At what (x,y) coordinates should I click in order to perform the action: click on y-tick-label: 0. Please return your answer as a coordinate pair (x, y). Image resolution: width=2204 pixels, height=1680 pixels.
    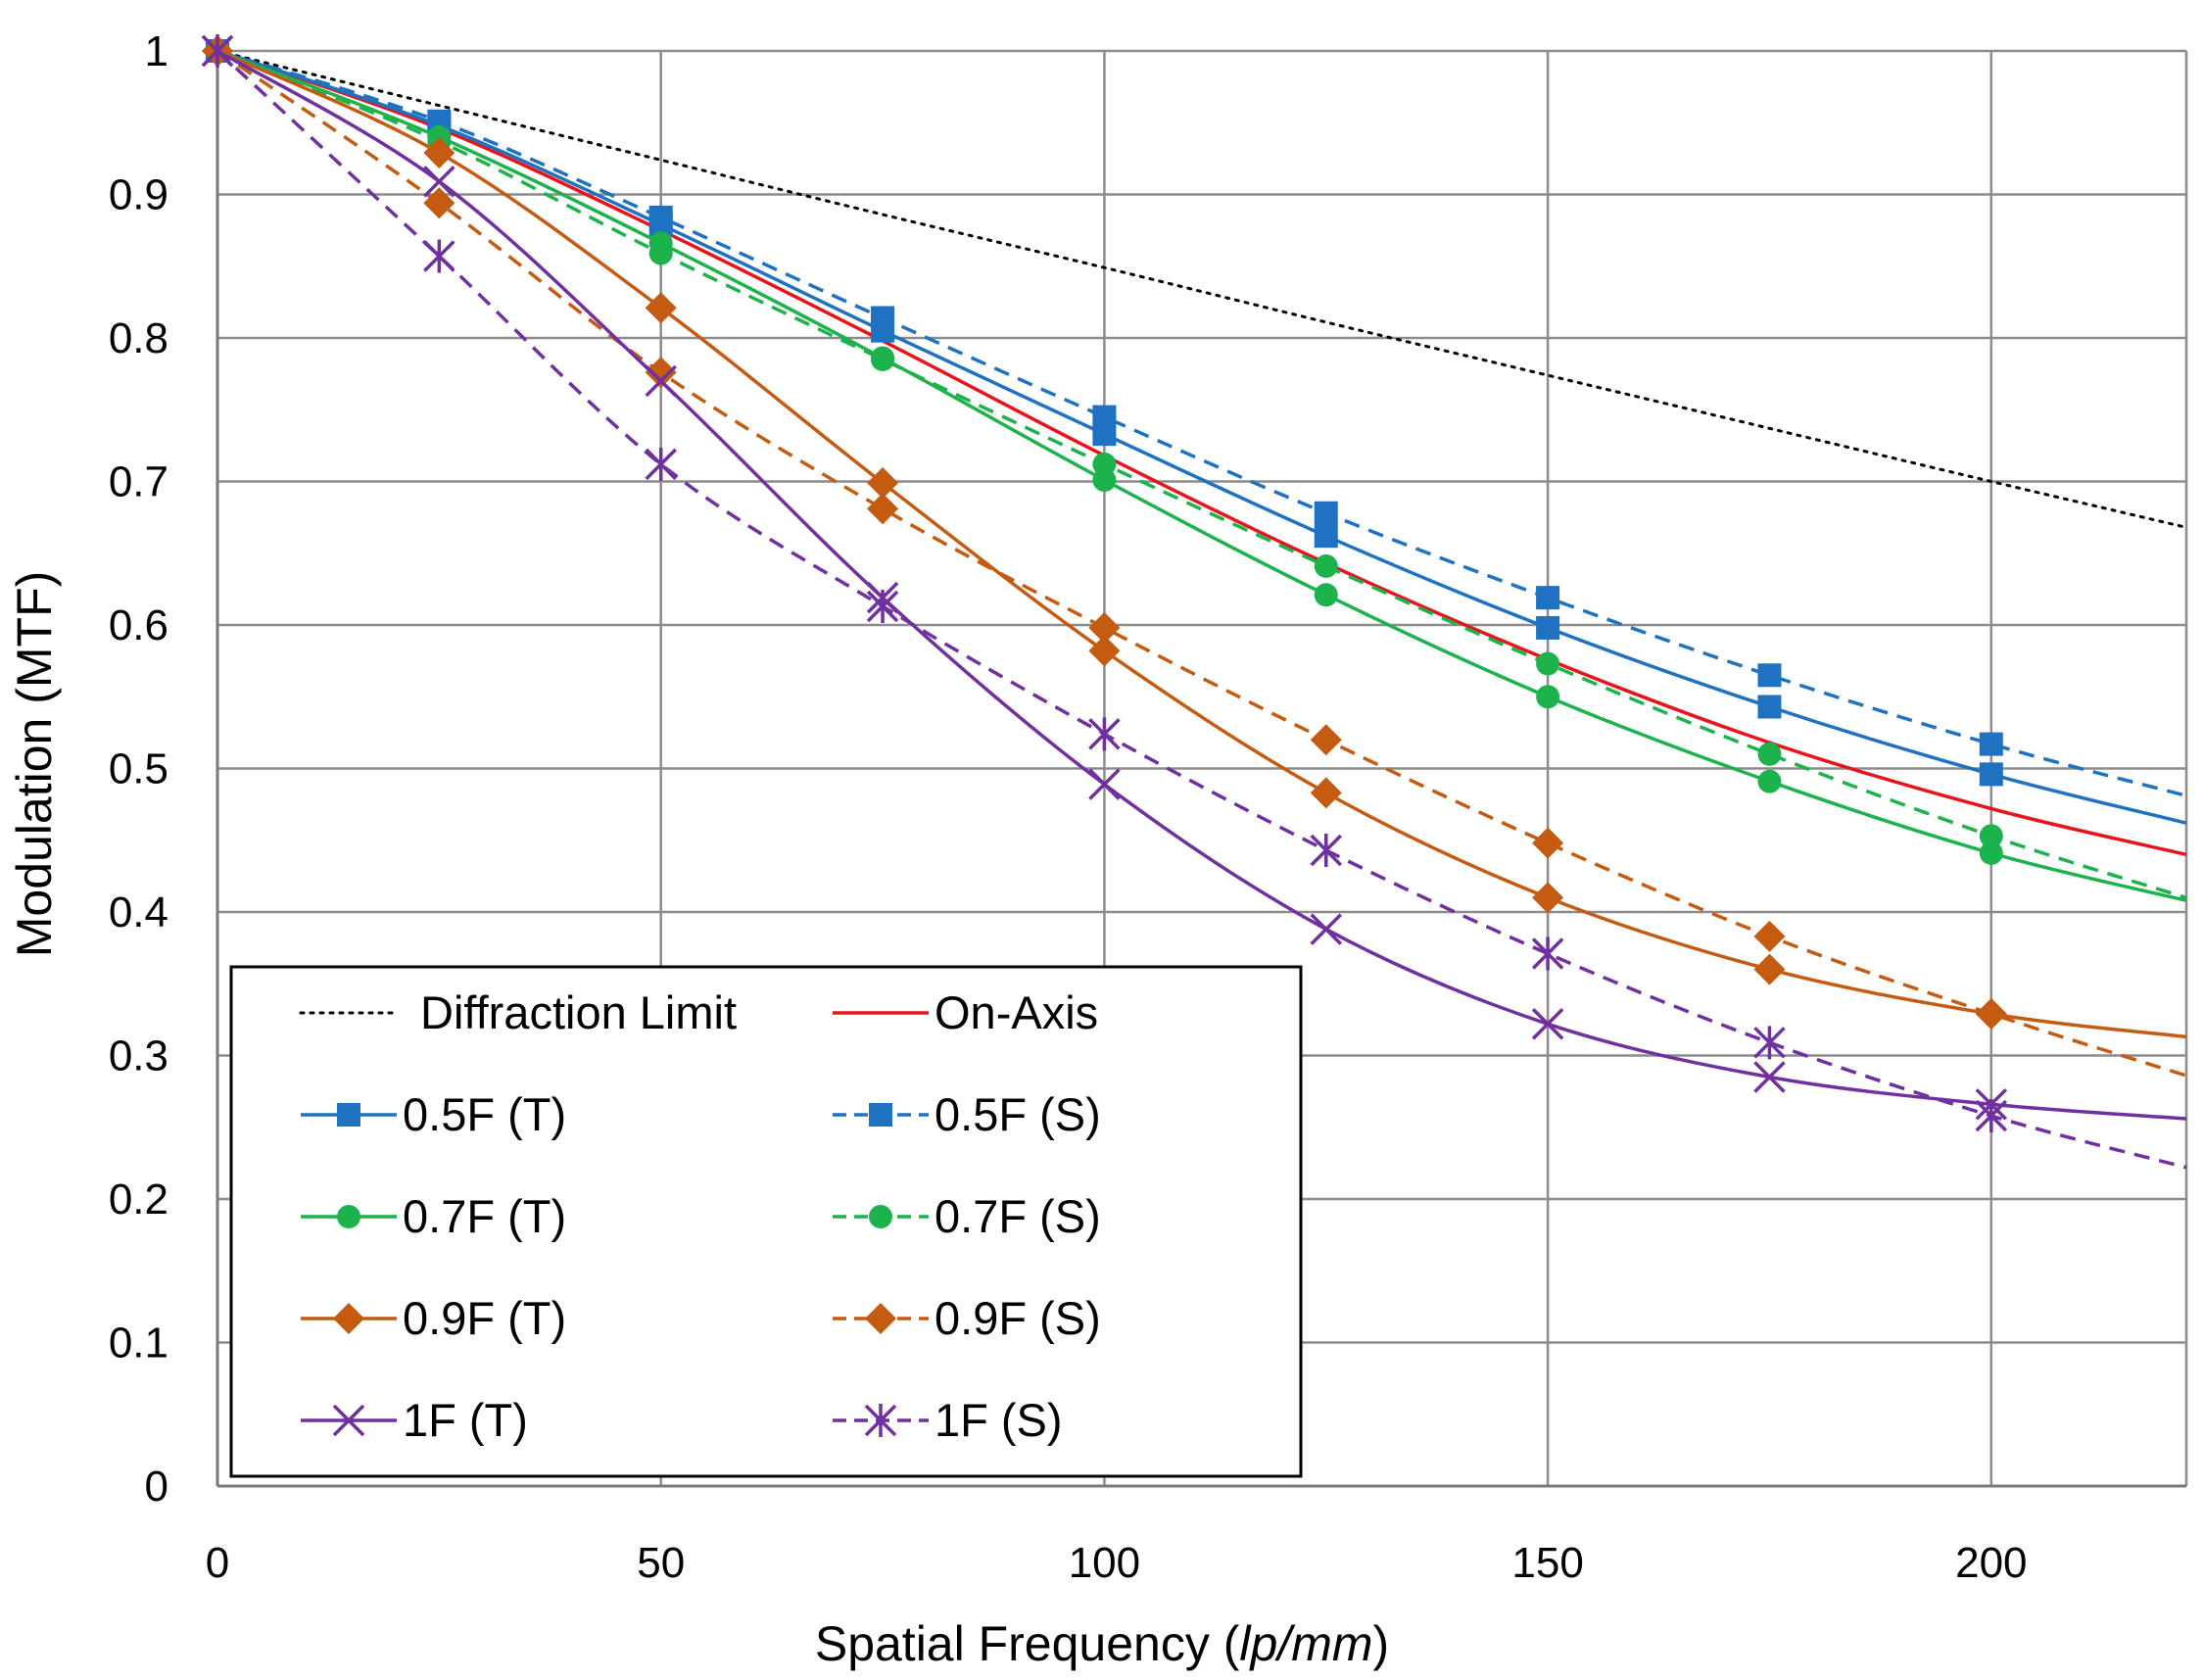
    Looking at the image, I should click on (156, 1487).